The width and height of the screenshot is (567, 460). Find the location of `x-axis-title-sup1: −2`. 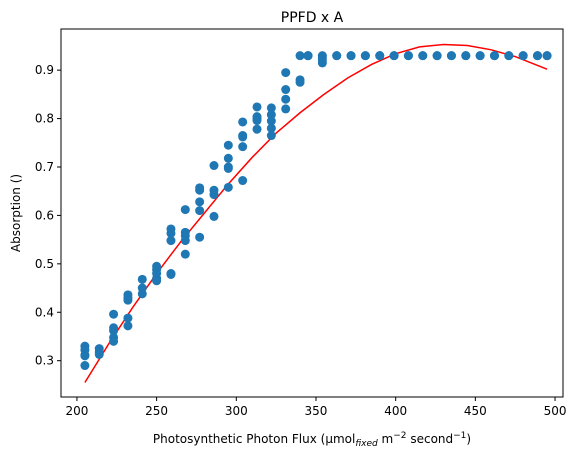

x-axis-title-sup1: −2 is located at coordinates (399, 436).